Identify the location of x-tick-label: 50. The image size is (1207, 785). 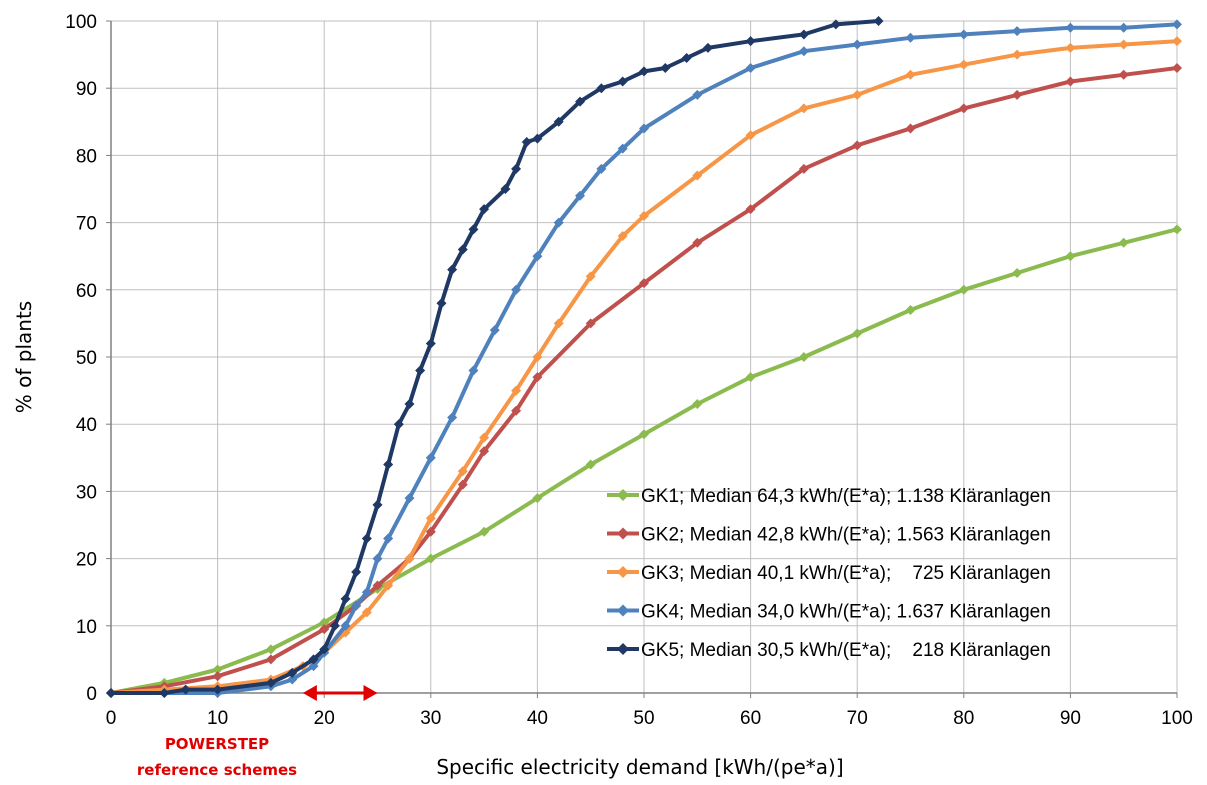
(643, 718).